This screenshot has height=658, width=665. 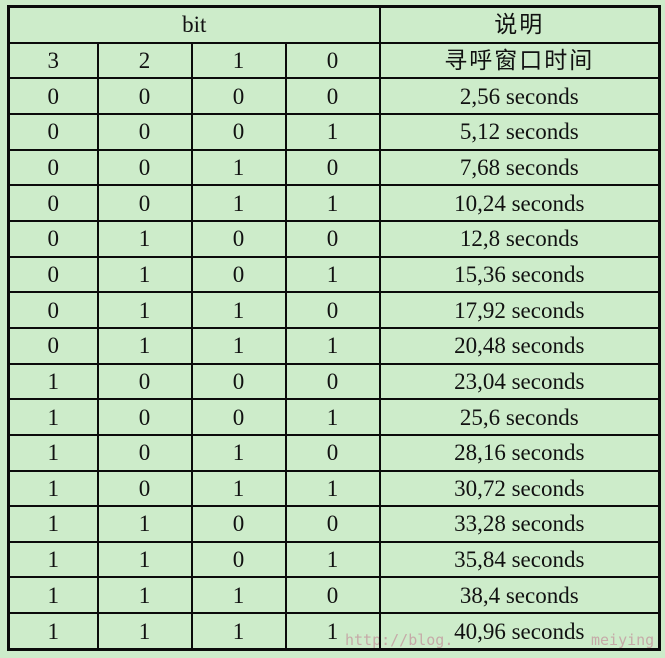 I want to click on table-row: 1 1 1 1 40,96 seconds, so click(x=334, y=631).